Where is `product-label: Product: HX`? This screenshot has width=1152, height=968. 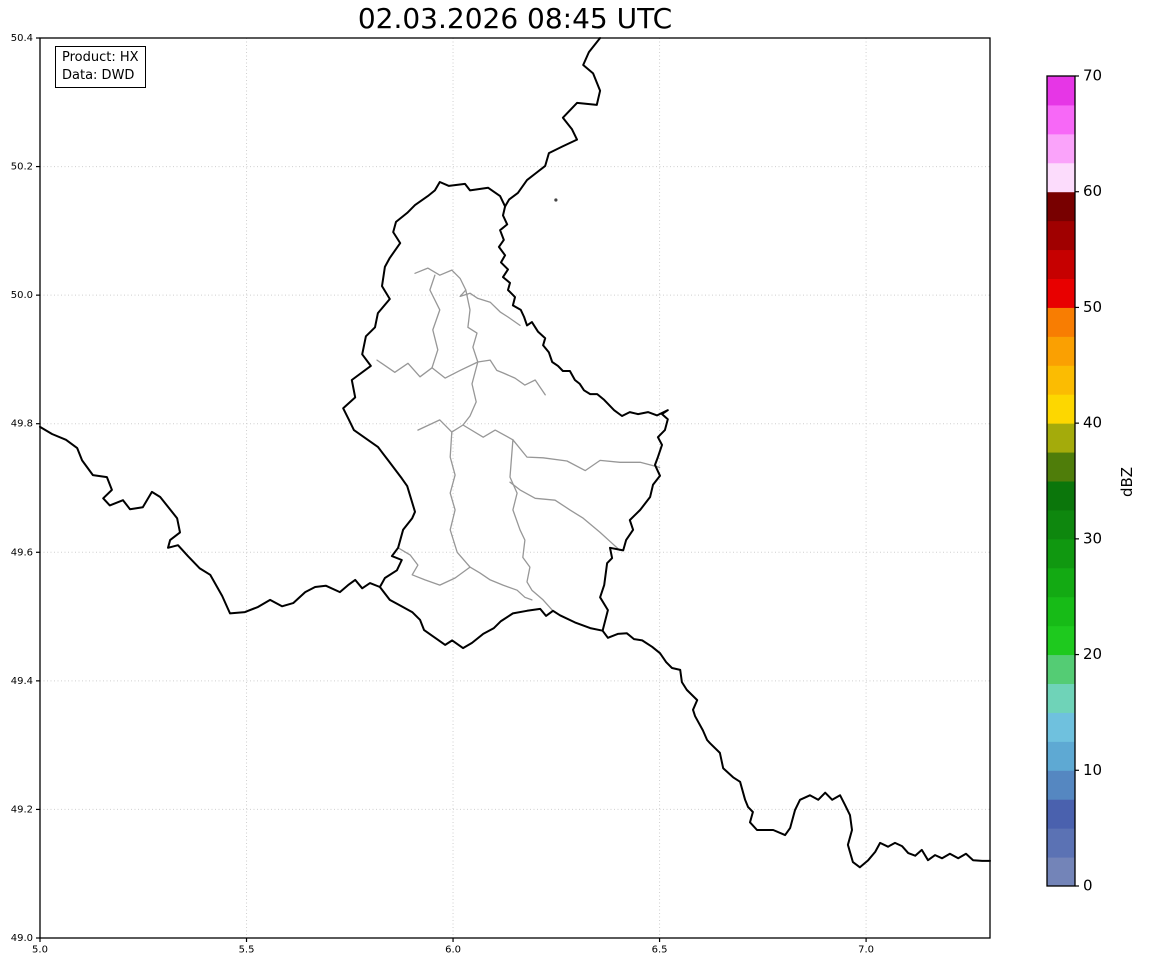
product-label: Product: HX is located at coordinates (100, 57).